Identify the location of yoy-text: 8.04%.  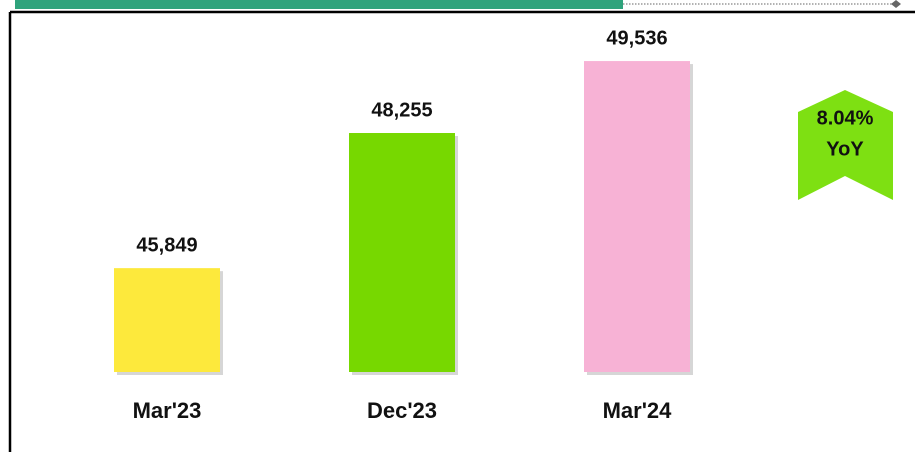
(845, 118).